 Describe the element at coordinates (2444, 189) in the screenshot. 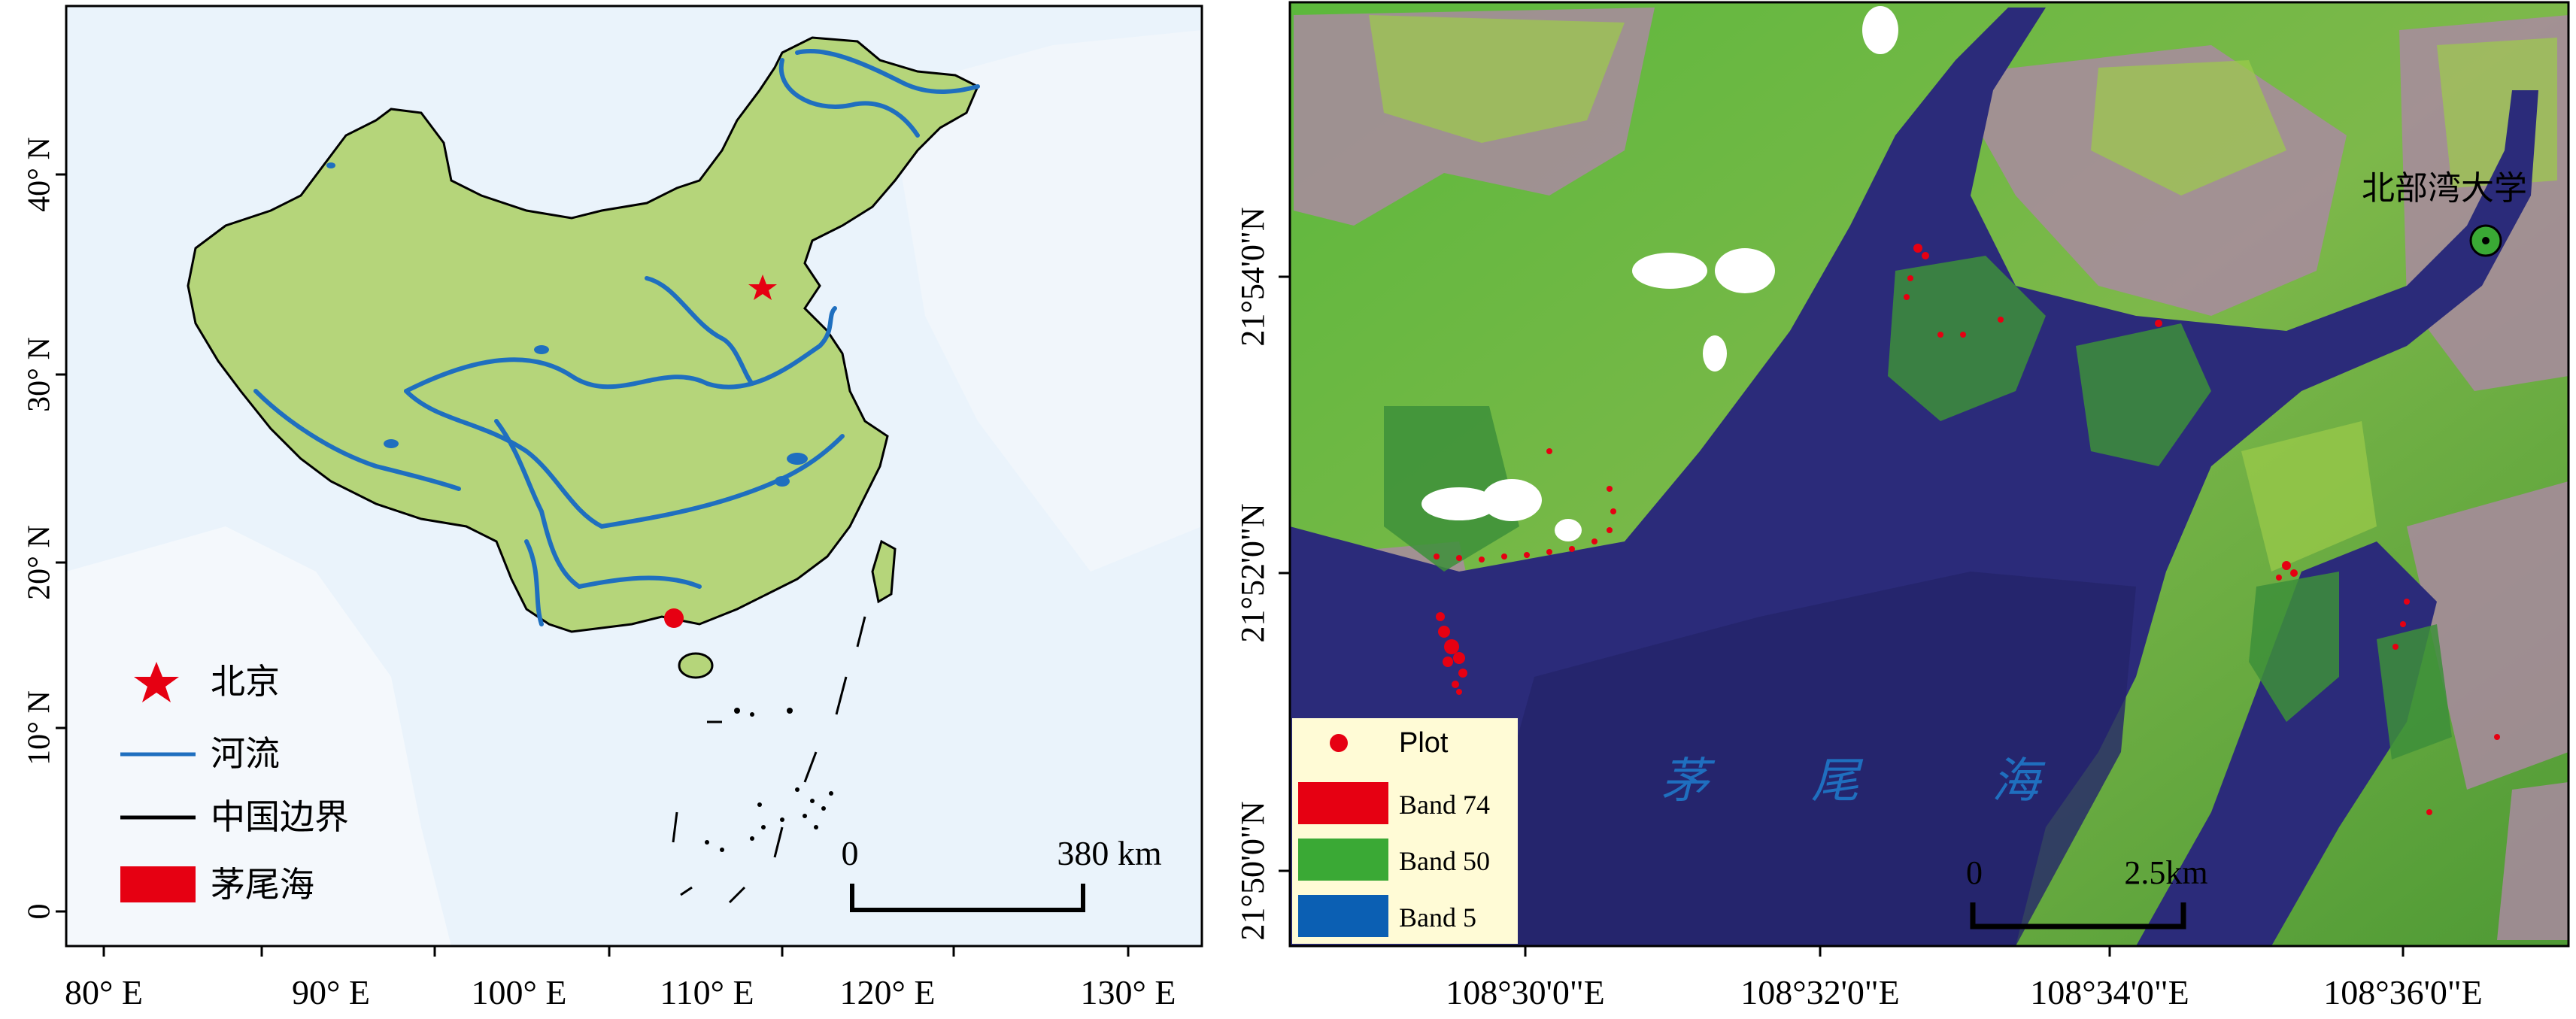

I see `university-label: 北部湾大学` at that location.